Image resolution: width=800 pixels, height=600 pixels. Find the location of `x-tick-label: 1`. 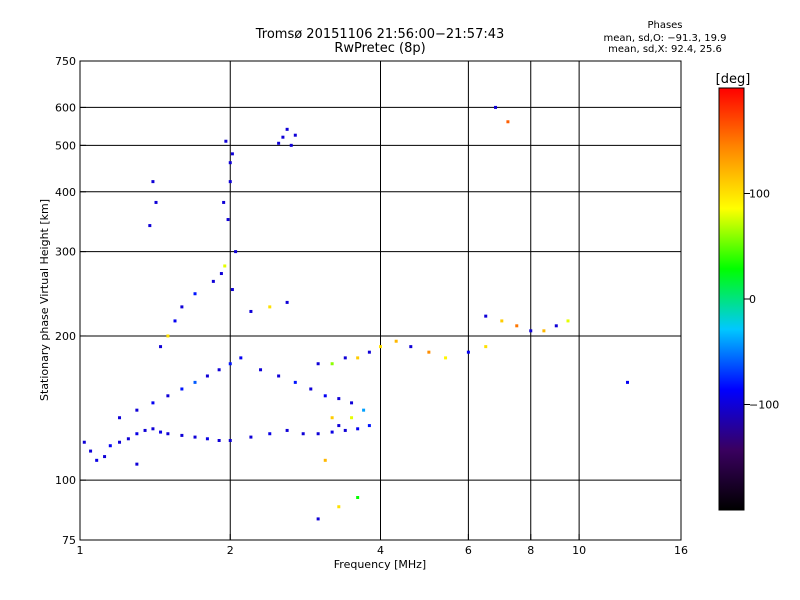

x-tick-label: 1 is located at coordinates (80, 550).